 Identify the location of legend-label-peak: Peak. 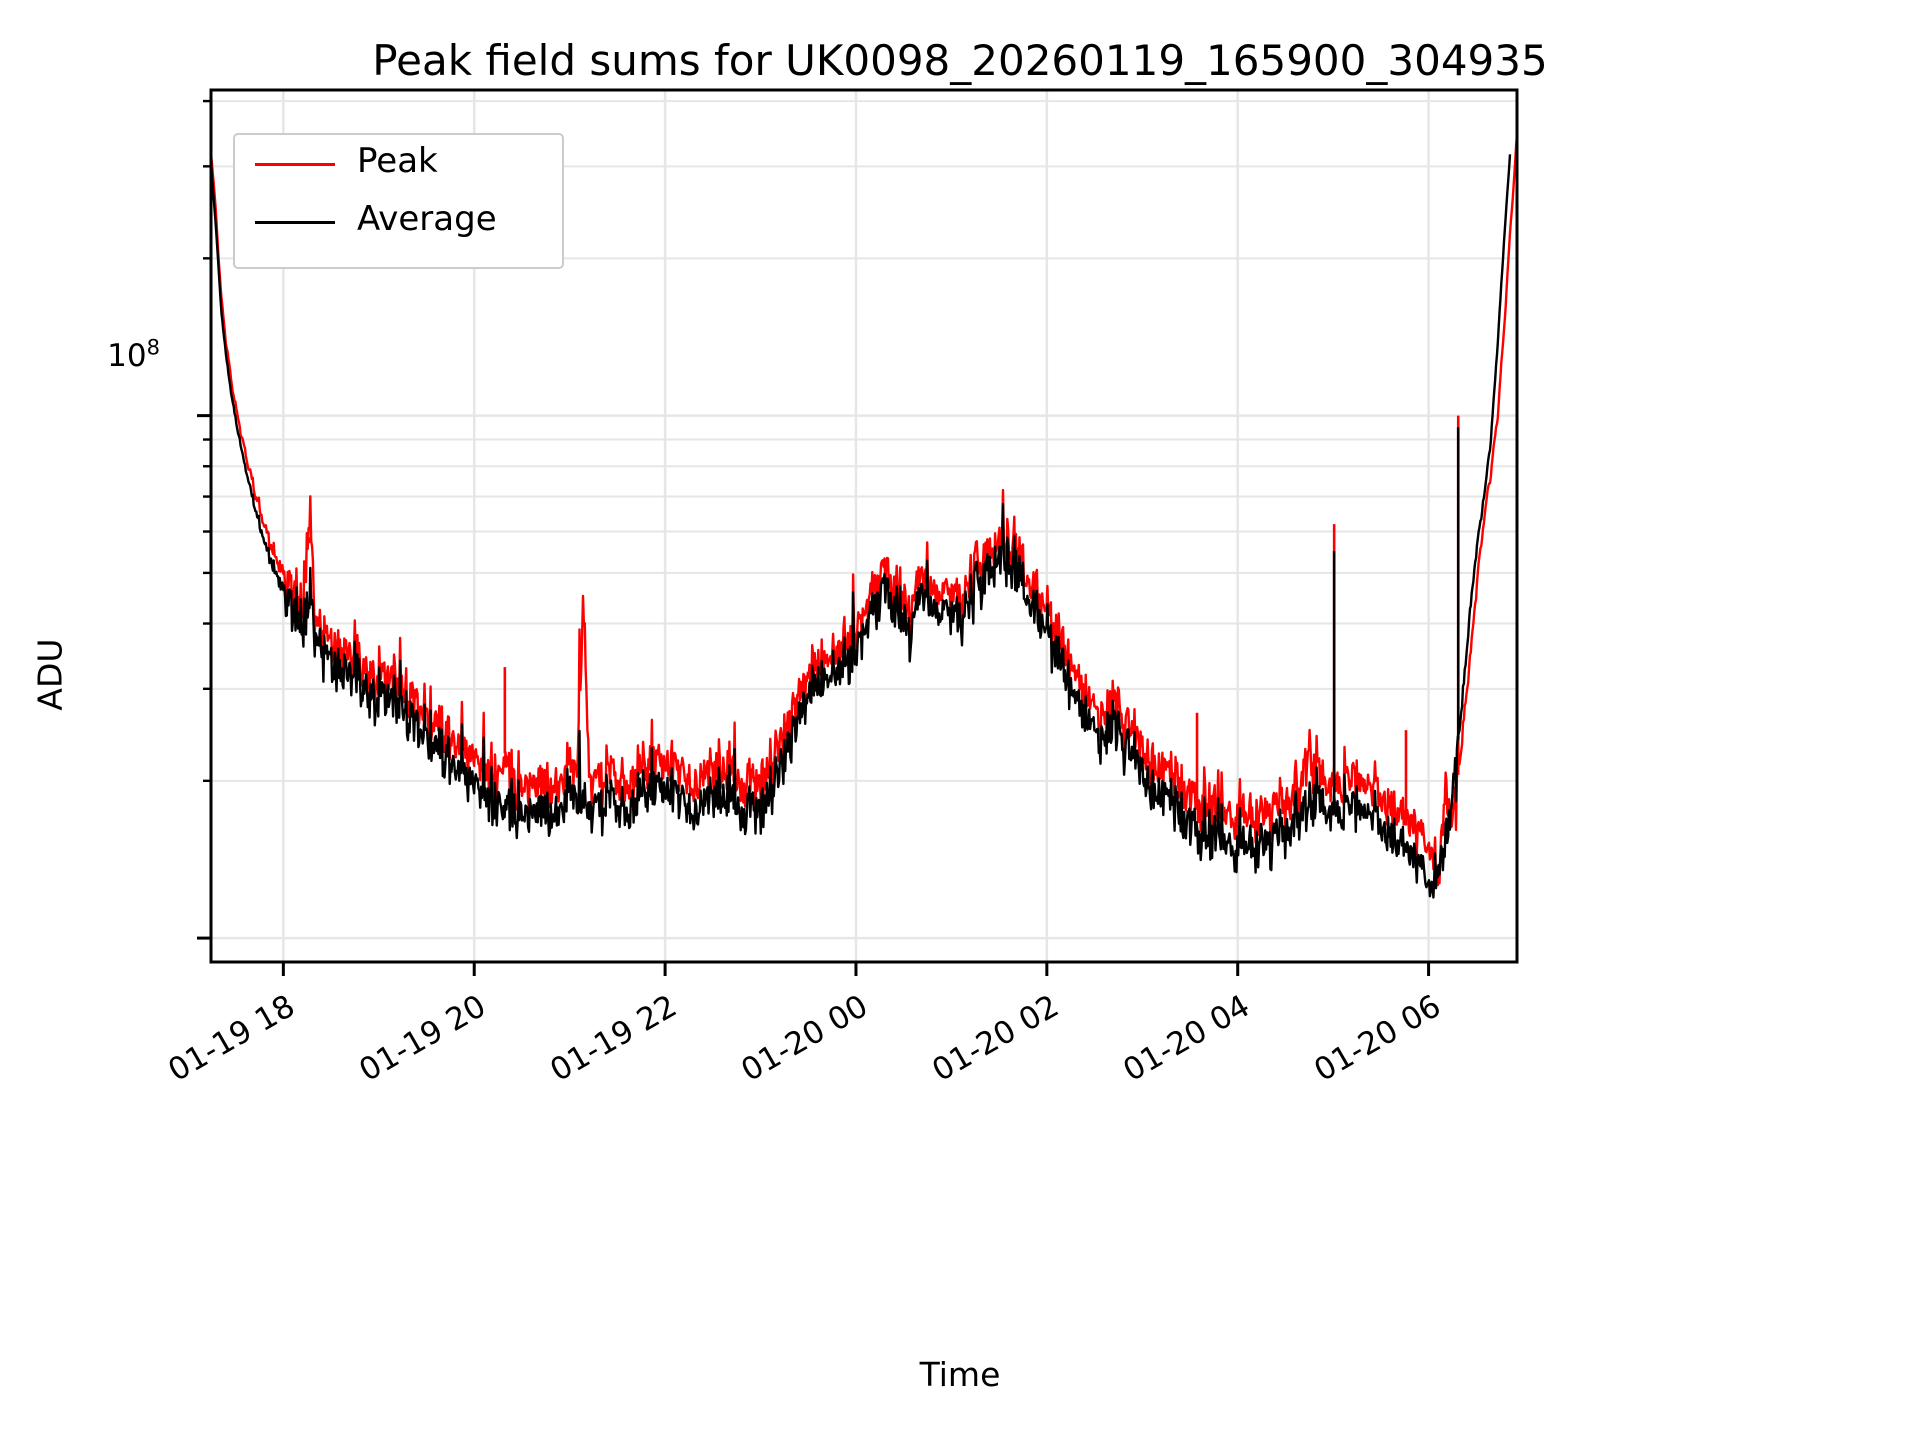
(397, 161).